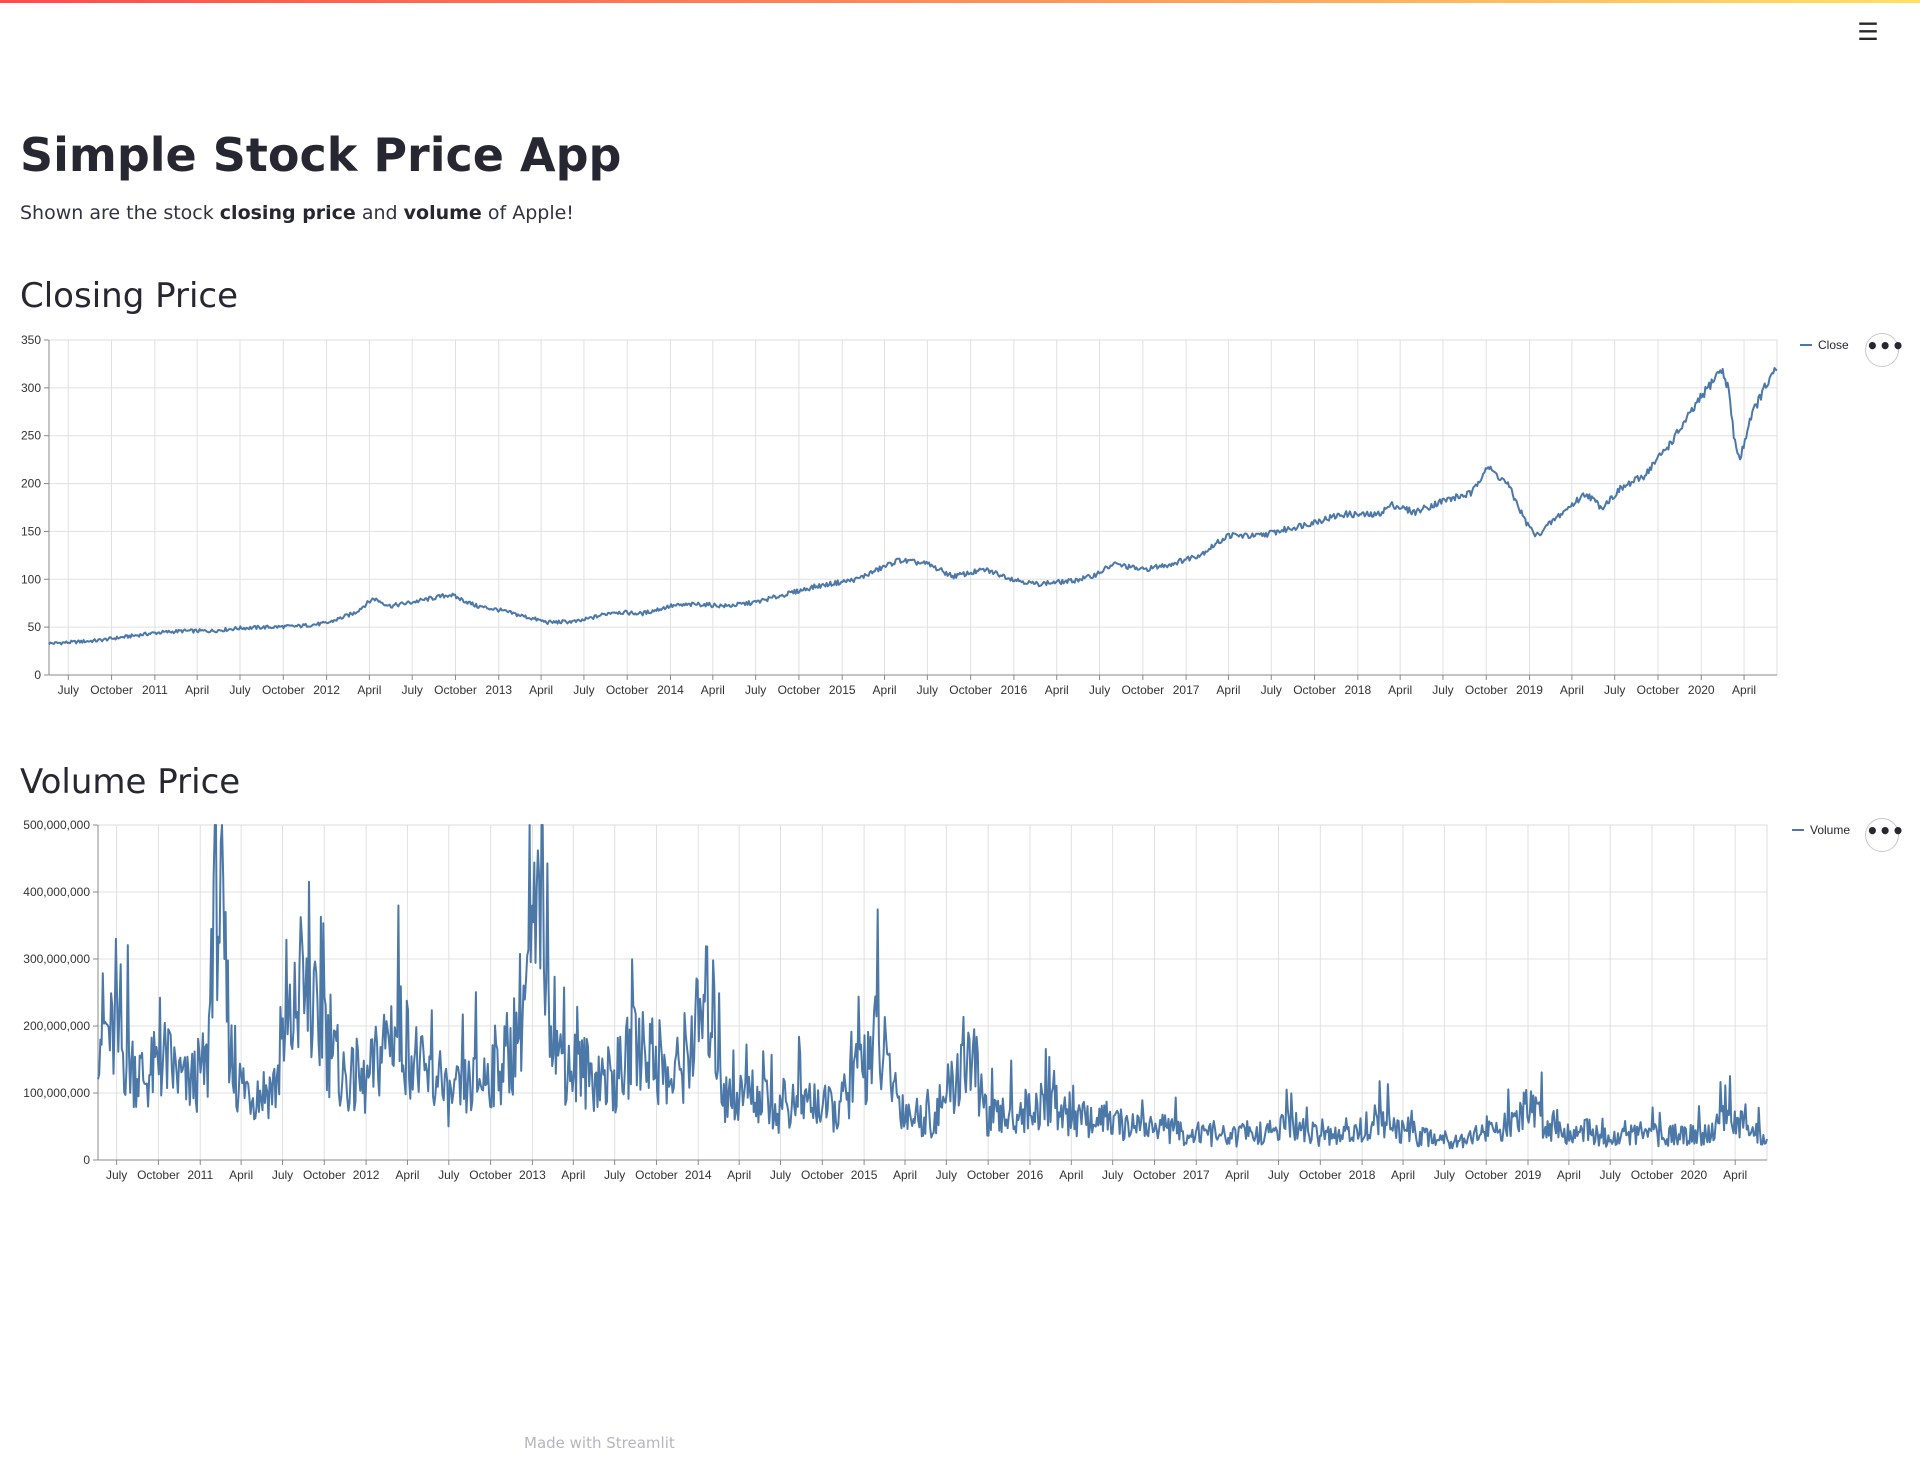 This screenshot has height=1466, width=1920. Describe the element at coordinates (698, 1175) in the screenshot. I see `x-tick-label: 2014` at that location.